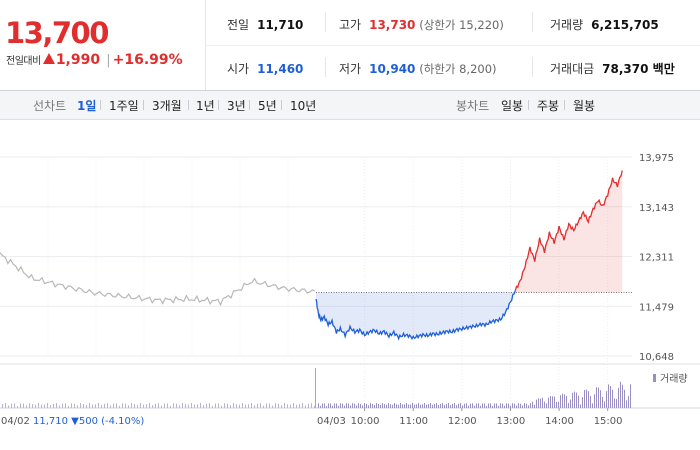  I want to click on tab-3m: 3개월, so click(167, 106).